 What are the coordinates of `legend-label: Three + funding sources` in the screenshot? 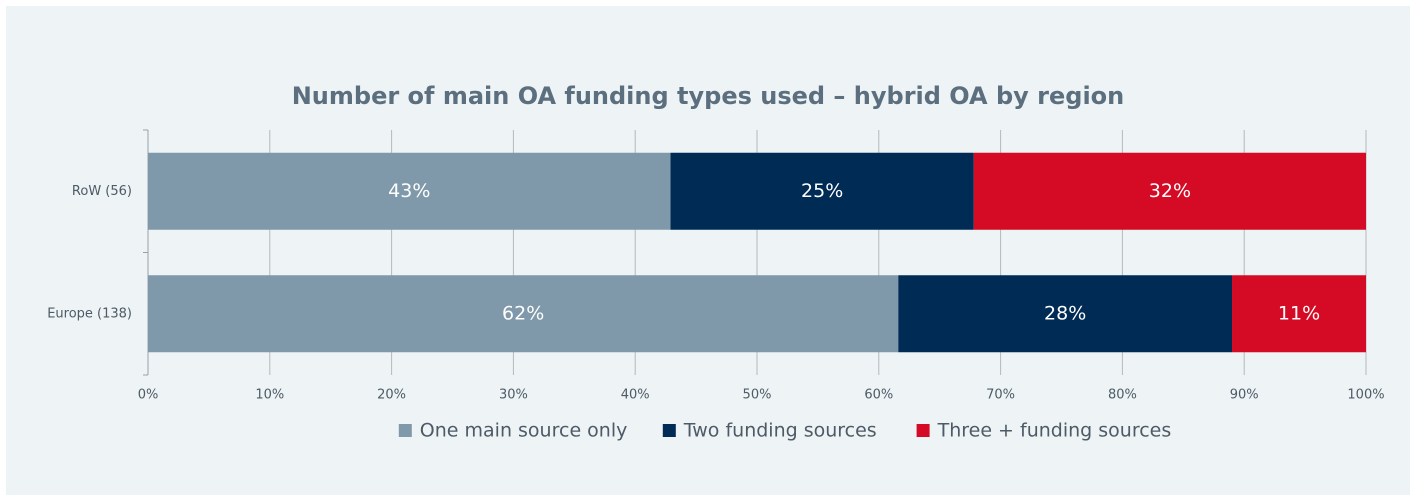 It's located at (1054, 431).